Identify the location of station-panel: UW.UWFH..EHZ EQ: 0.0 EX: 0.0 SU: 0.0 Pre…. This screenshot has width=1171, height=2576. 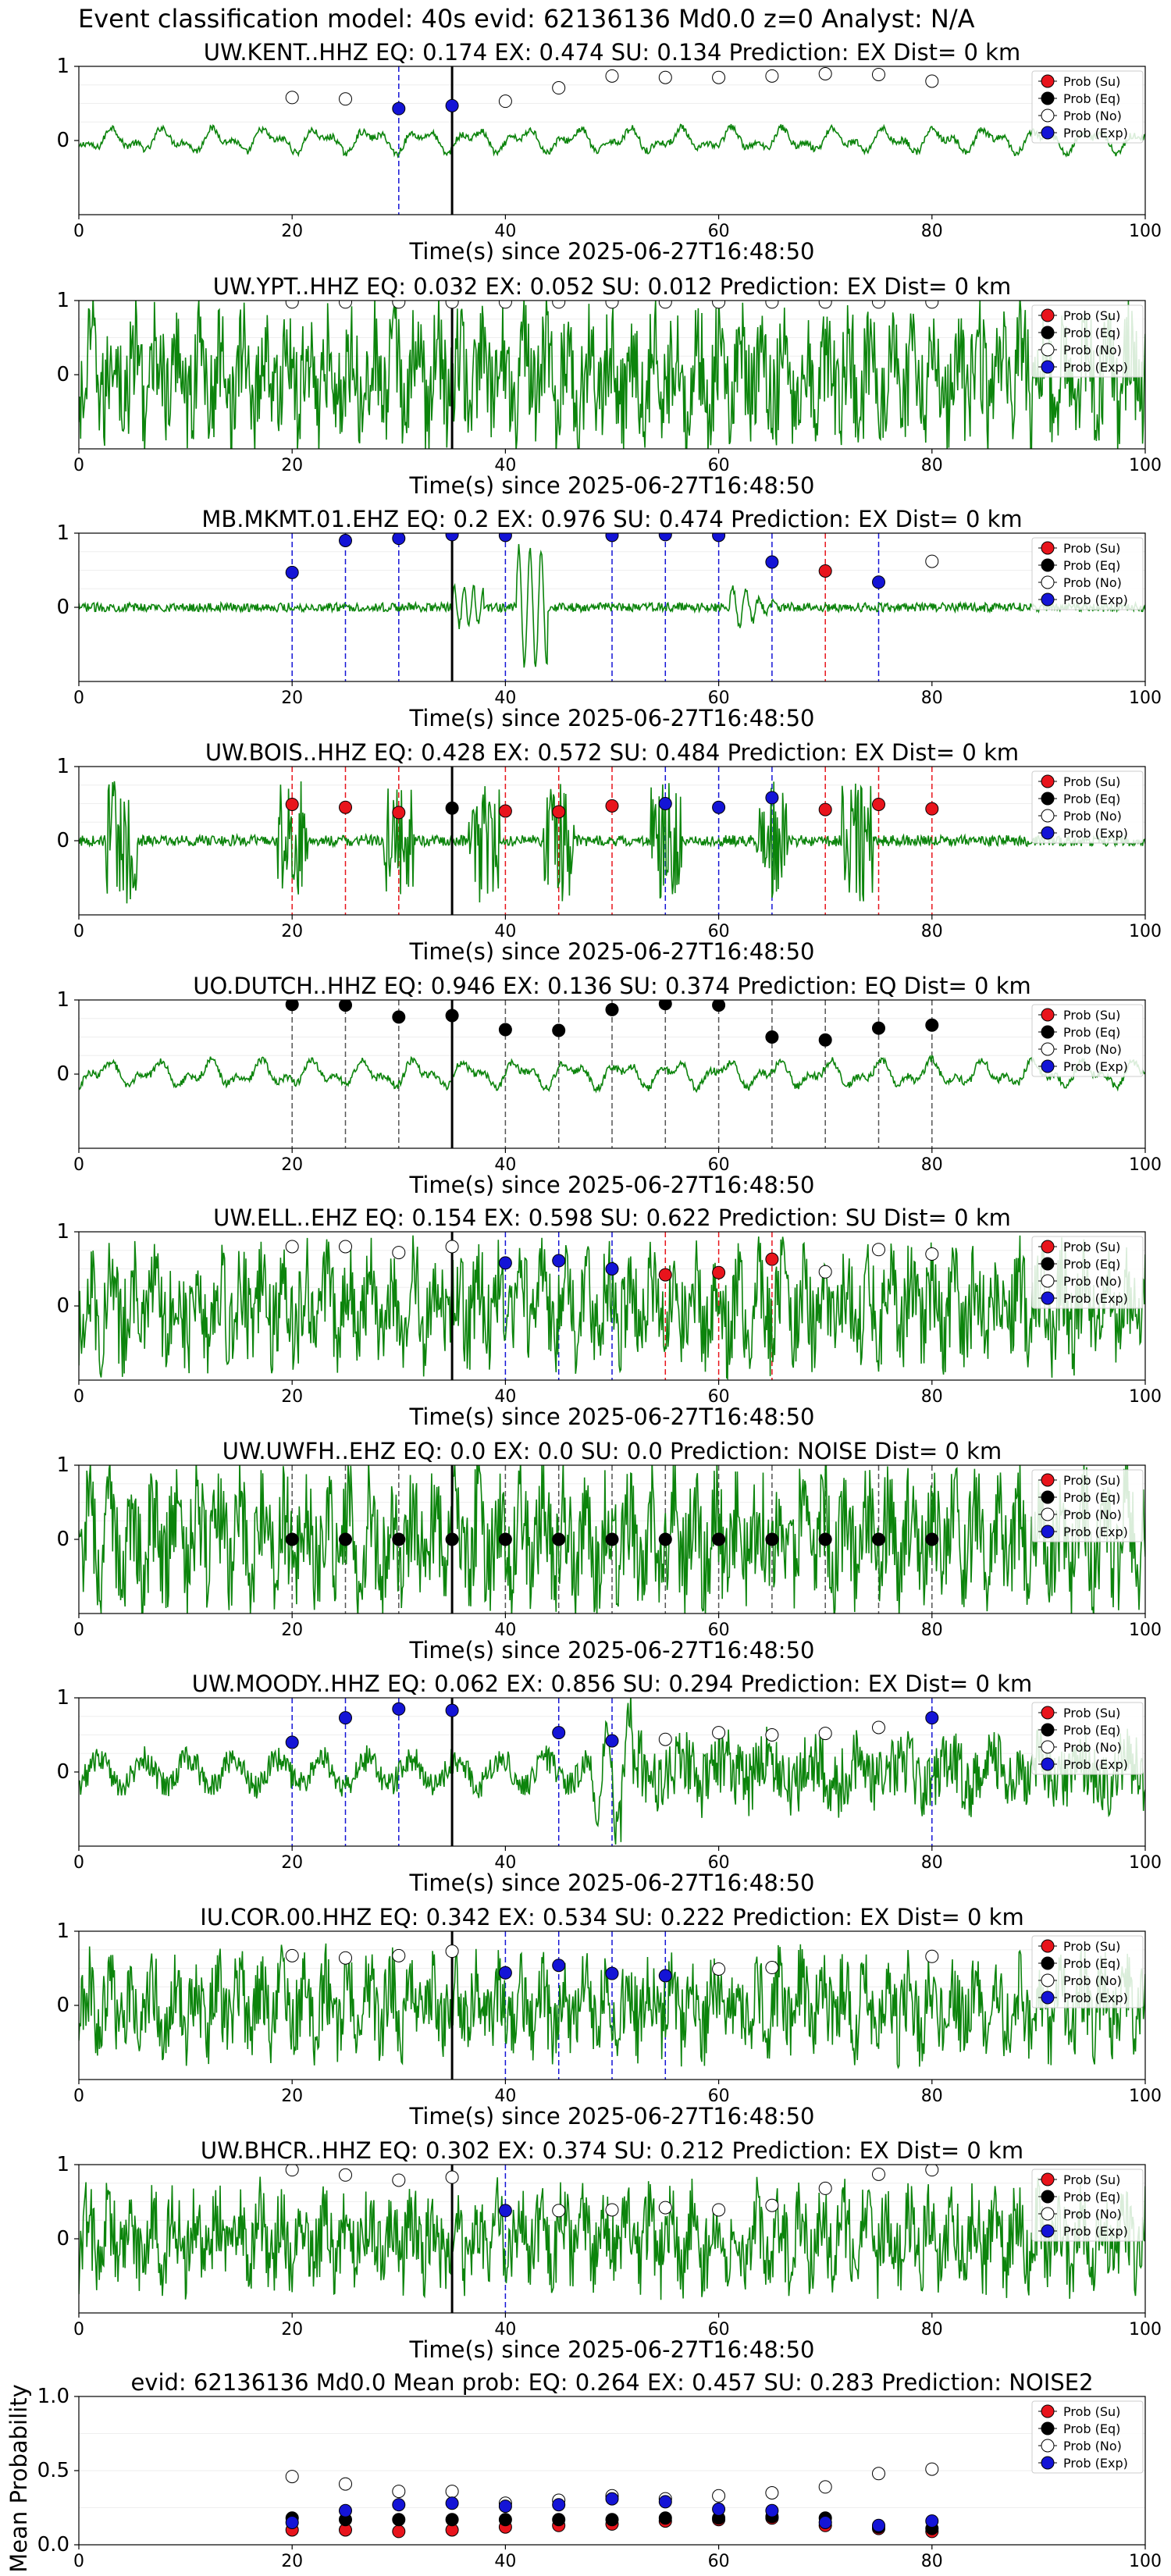
(609, 1550).